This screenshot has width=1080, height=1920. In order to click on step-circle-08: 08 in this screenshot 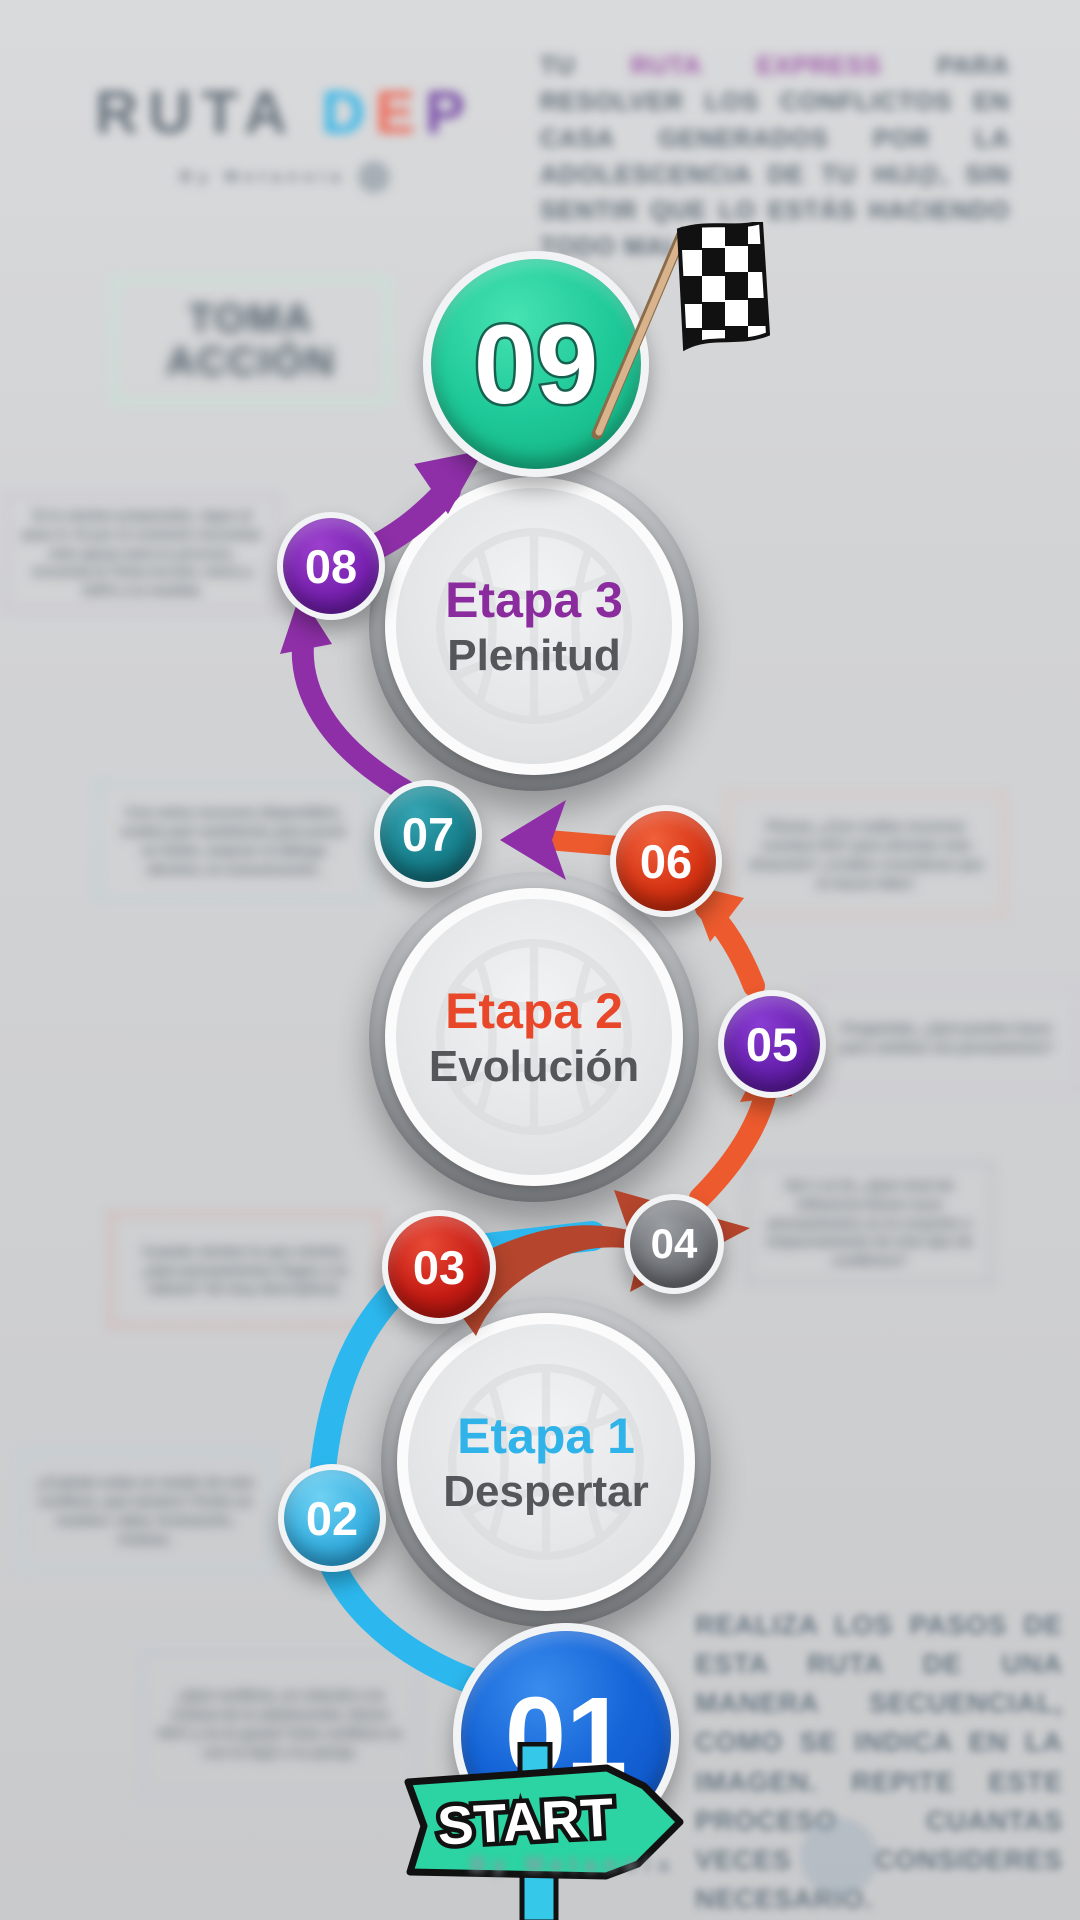, I will do `click(331, 566)`.